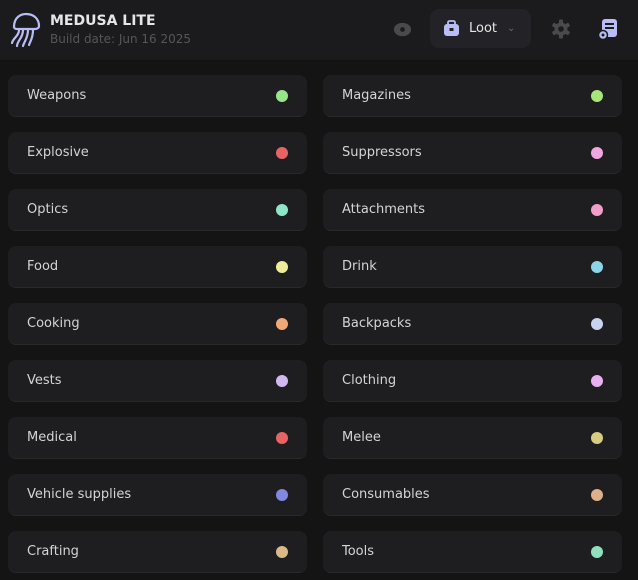 The height and width of the screenshot is (580, 638). I want to click on category-consumables: Consumables, so click(472, 495).